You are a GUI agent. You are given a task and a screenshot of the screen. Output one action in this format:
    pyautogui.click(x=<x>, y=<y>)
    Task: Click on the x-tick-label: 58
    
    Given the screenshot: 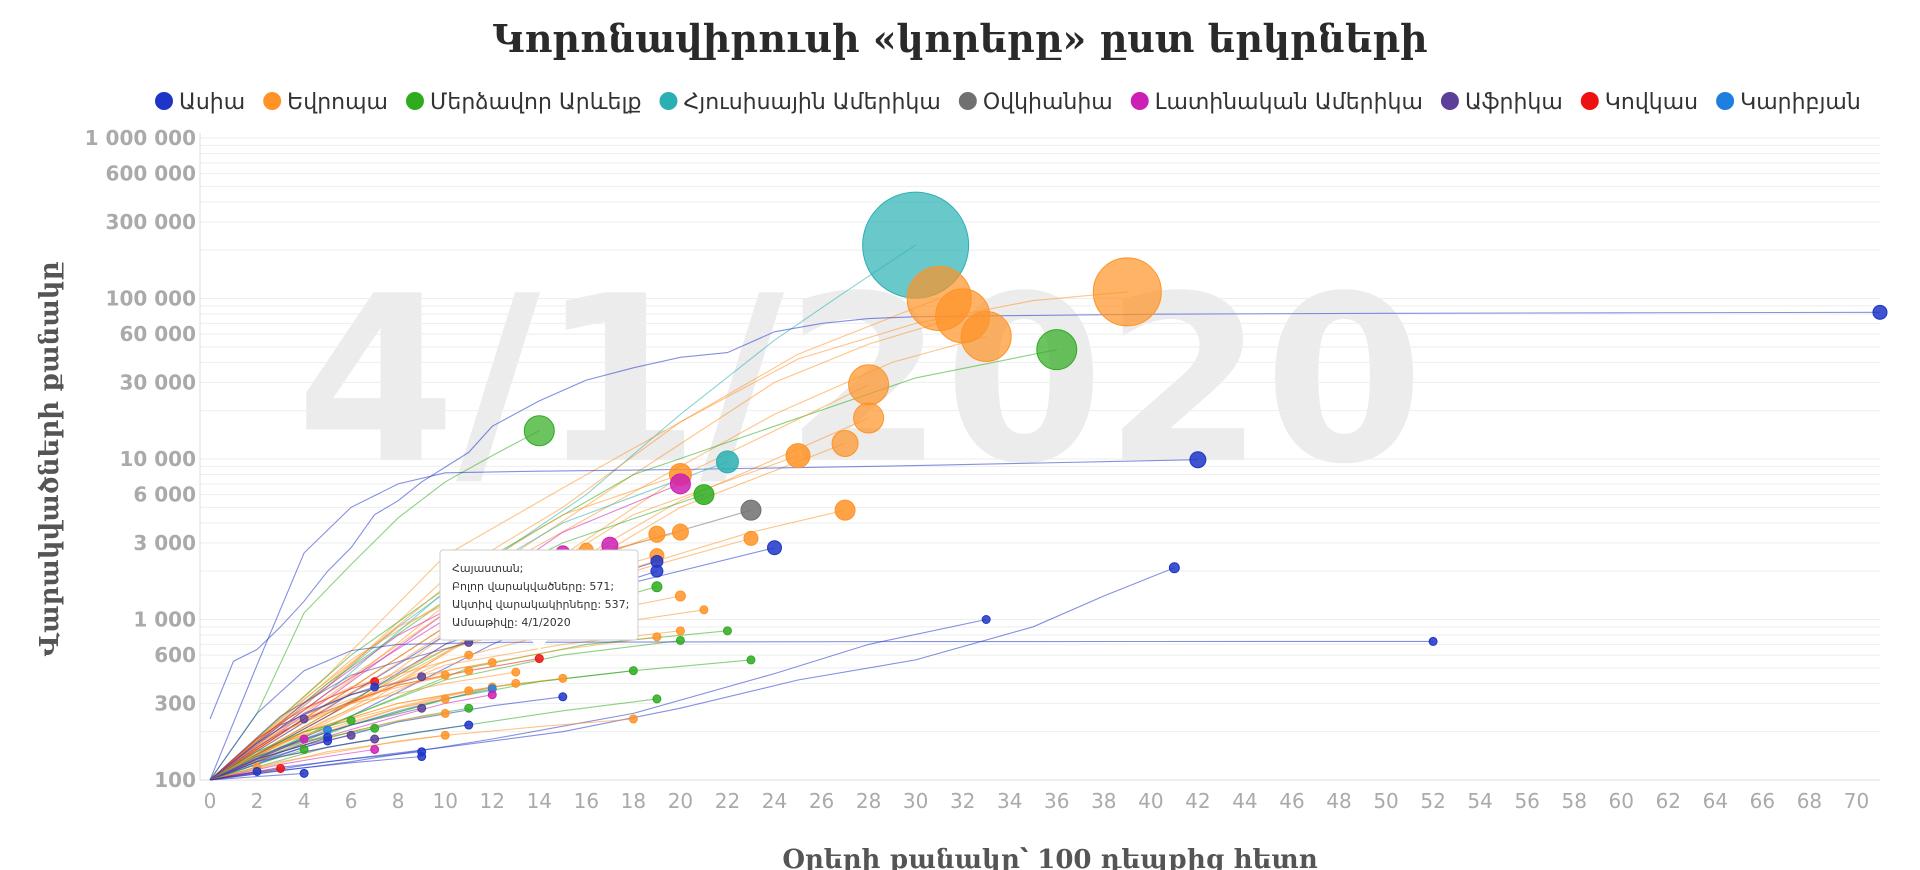 What is the action you would take?
    pyautogui.click(x=1573, y=801)
    